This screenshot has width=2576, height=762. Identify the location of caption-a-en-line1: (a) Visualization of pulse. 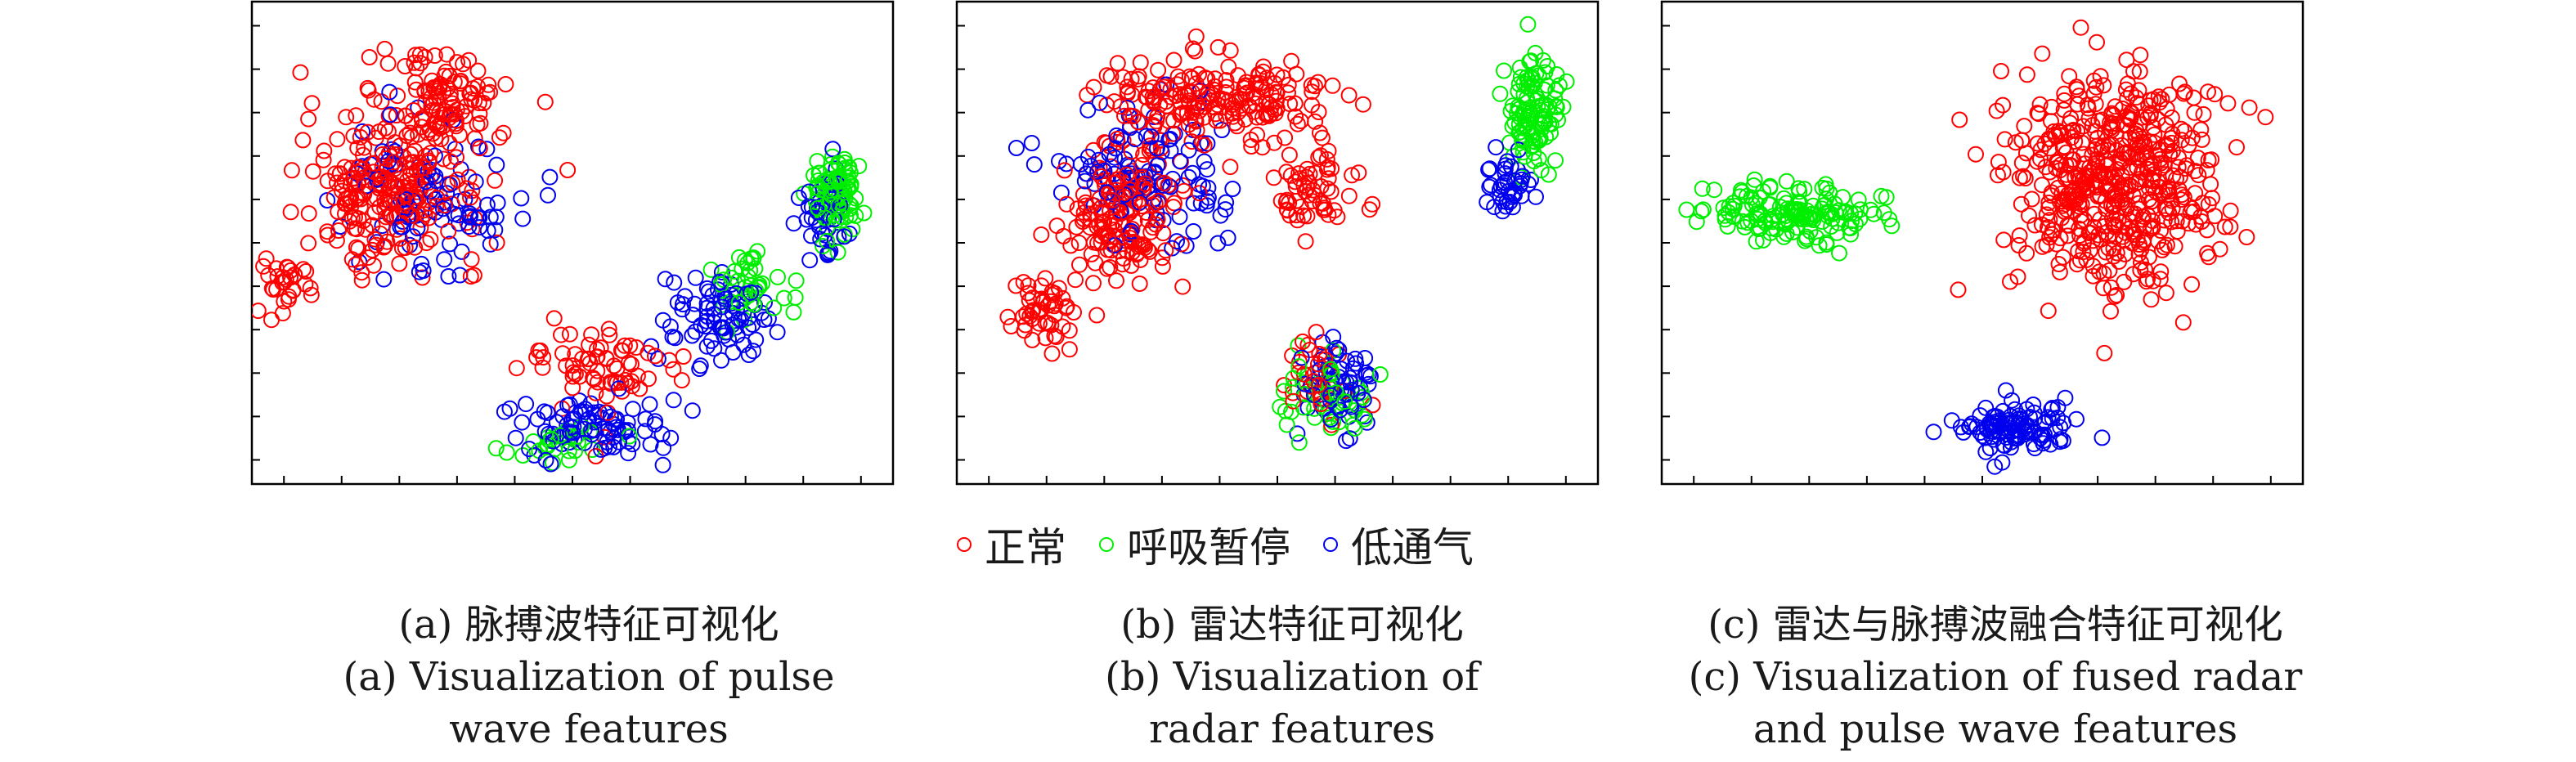
(589, 677).